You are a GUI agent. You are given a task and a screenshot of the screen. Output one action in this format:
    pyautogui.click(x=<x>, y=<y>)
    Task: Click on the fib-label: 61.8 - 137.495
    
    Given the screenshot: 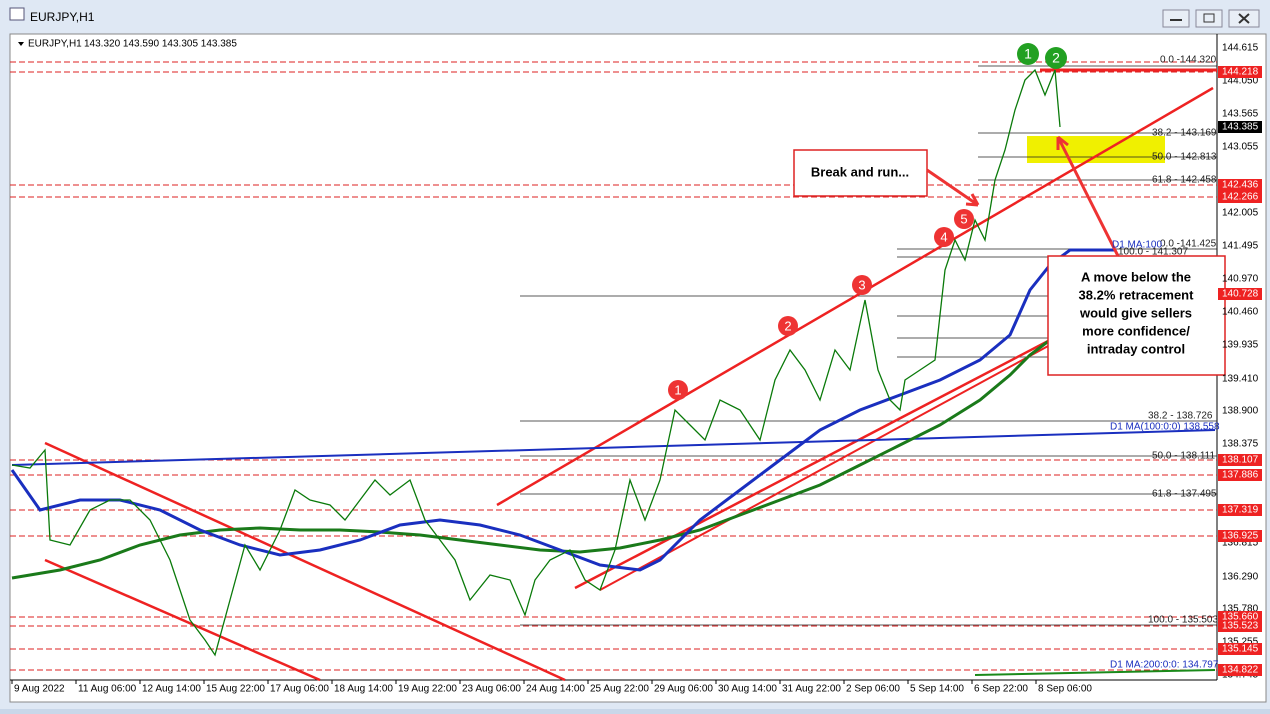 What is the action you would take?
    pyautogui.click(x=1184, y=494)
    